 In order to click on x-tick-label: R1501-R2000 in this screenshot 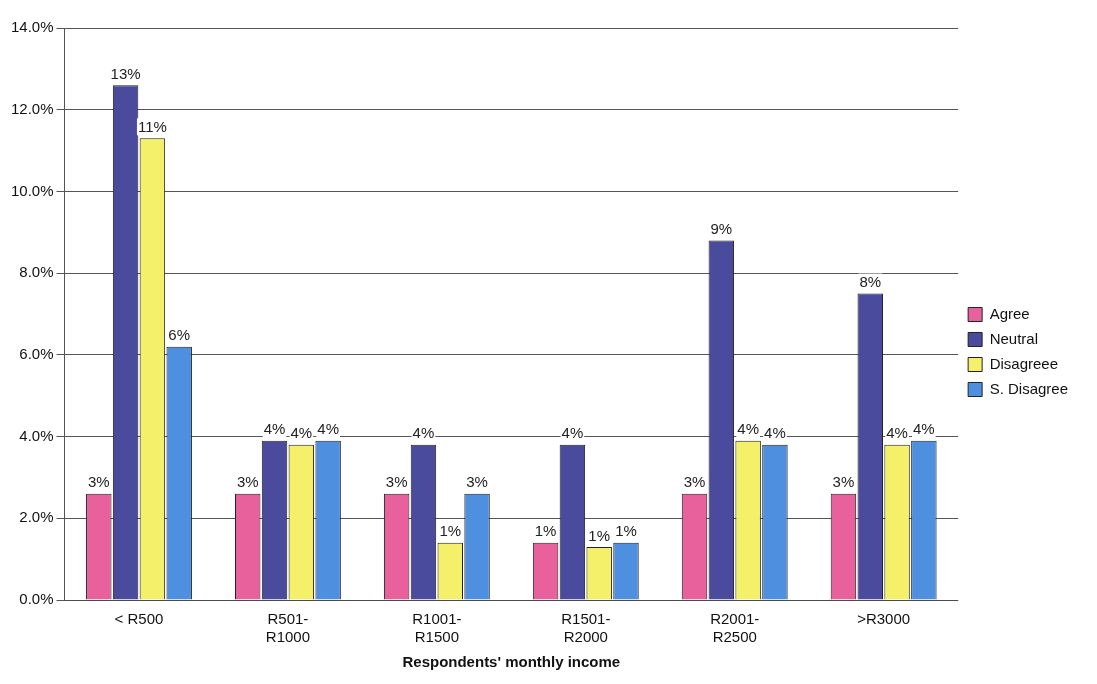, I will do `click(586, 628)`.